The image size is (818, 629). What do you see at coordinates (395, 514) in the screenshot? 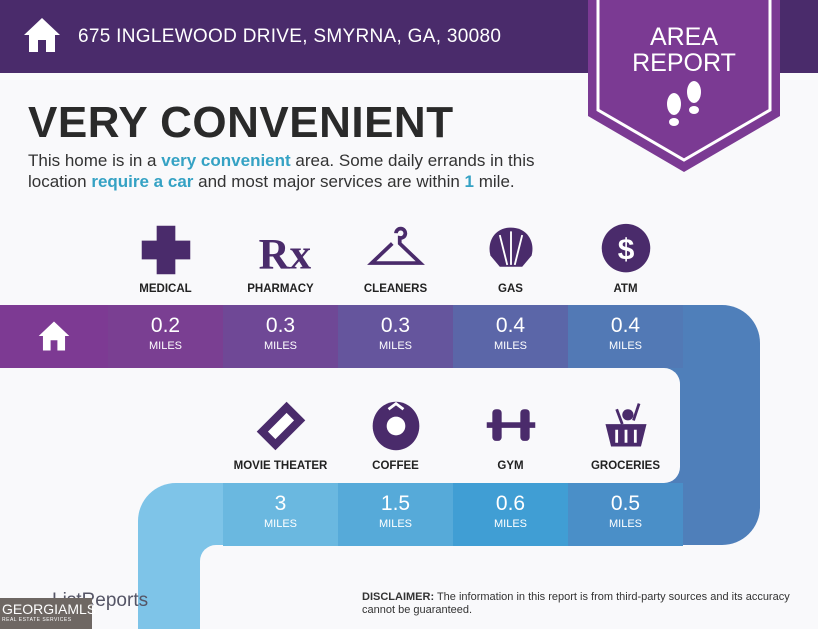
I see `distance-cell: 1.5 MILES` at bounding box center [395, 514].